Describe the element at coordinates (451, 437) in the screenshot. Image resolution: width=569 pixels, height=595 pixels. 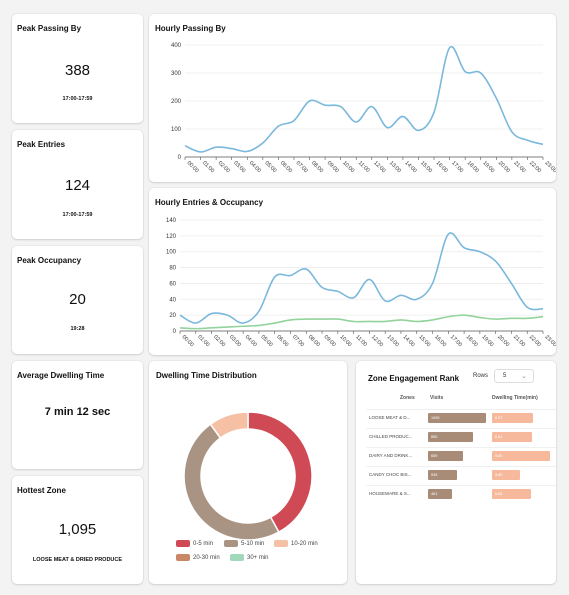
I see `visits-bar: 850` at that location.